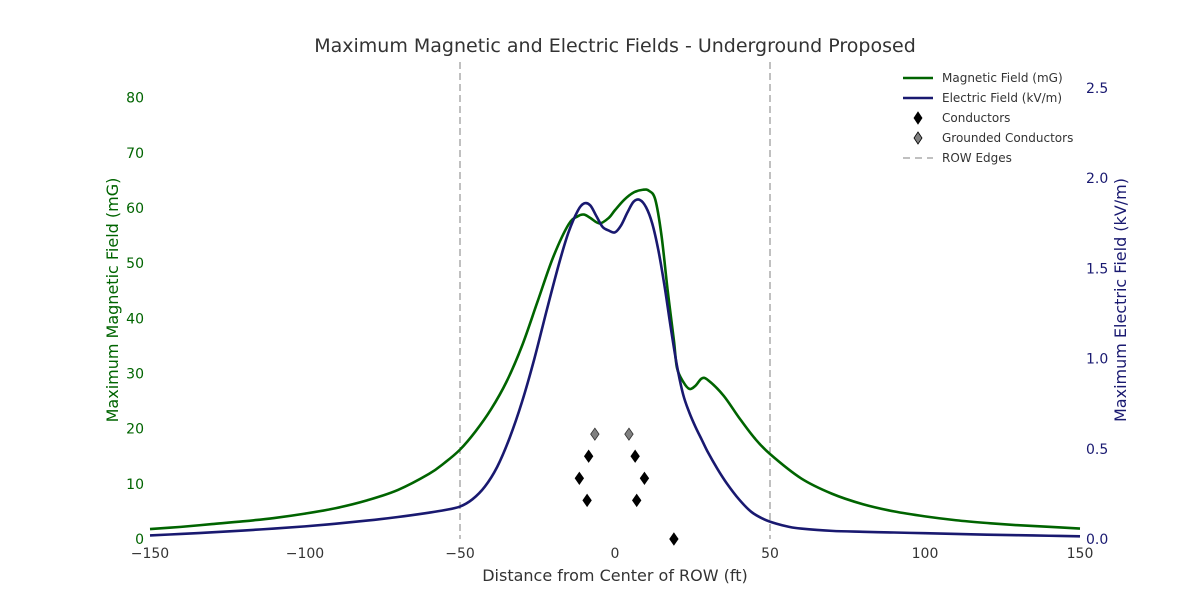  What do you see at coordinates (460, 554) in the screenshot?
I see `x-tick-label: −50` at bounding box center [460, 554].